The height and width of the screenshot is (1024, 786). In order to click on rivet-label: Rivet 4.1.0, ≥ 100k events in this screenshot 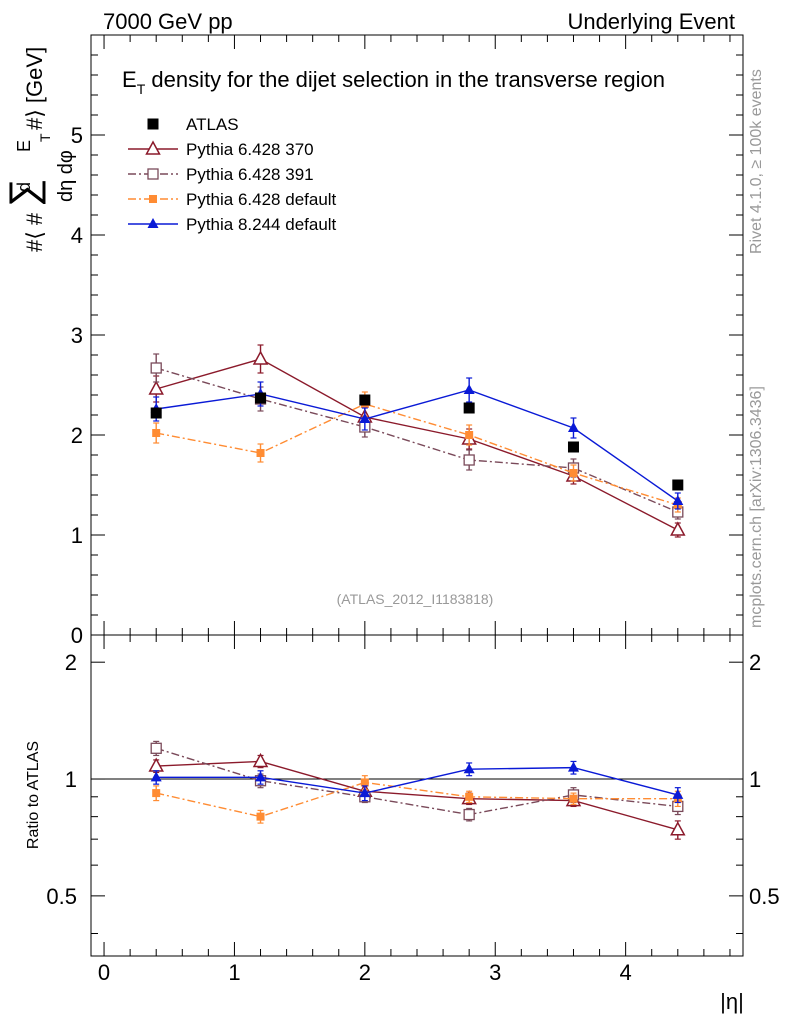, I will do `click(756, 161)`.